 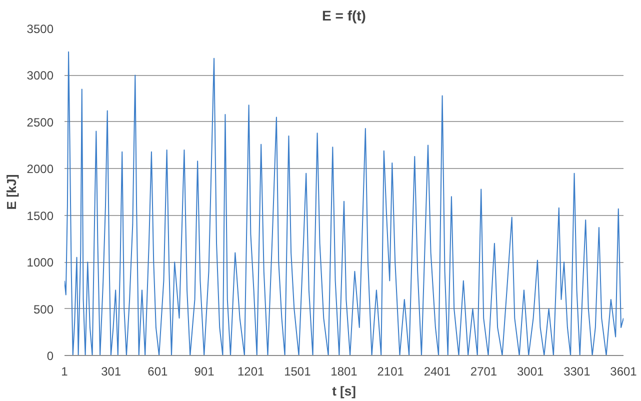 I want to click on x-tick-label: 3001, so click(x=530, y=371).